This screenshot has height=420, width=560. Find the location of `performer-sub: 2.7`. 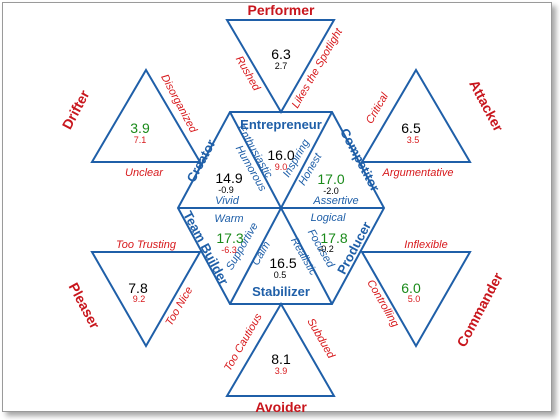

performer-sub: 2.7 is located at coordinates (281, 66).